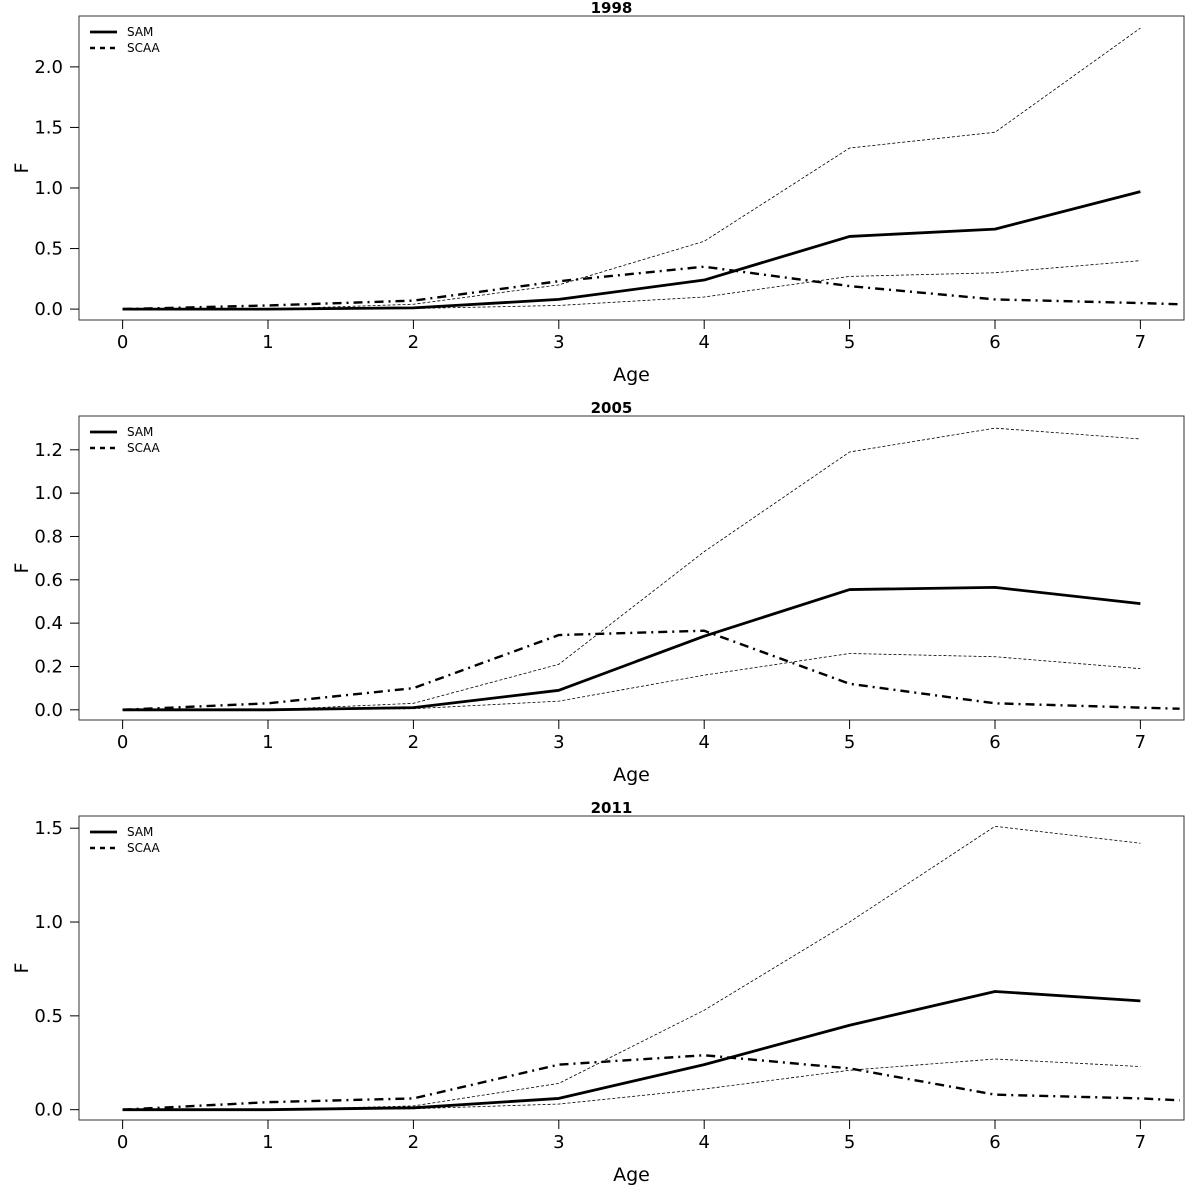 Image resolution: width=1200 pixels, height=1200 pixels. What do you see at coordinates (48, 536) in the screenshot?
I see `y-tick-label: 0.8` at bounding box center [48, 536].